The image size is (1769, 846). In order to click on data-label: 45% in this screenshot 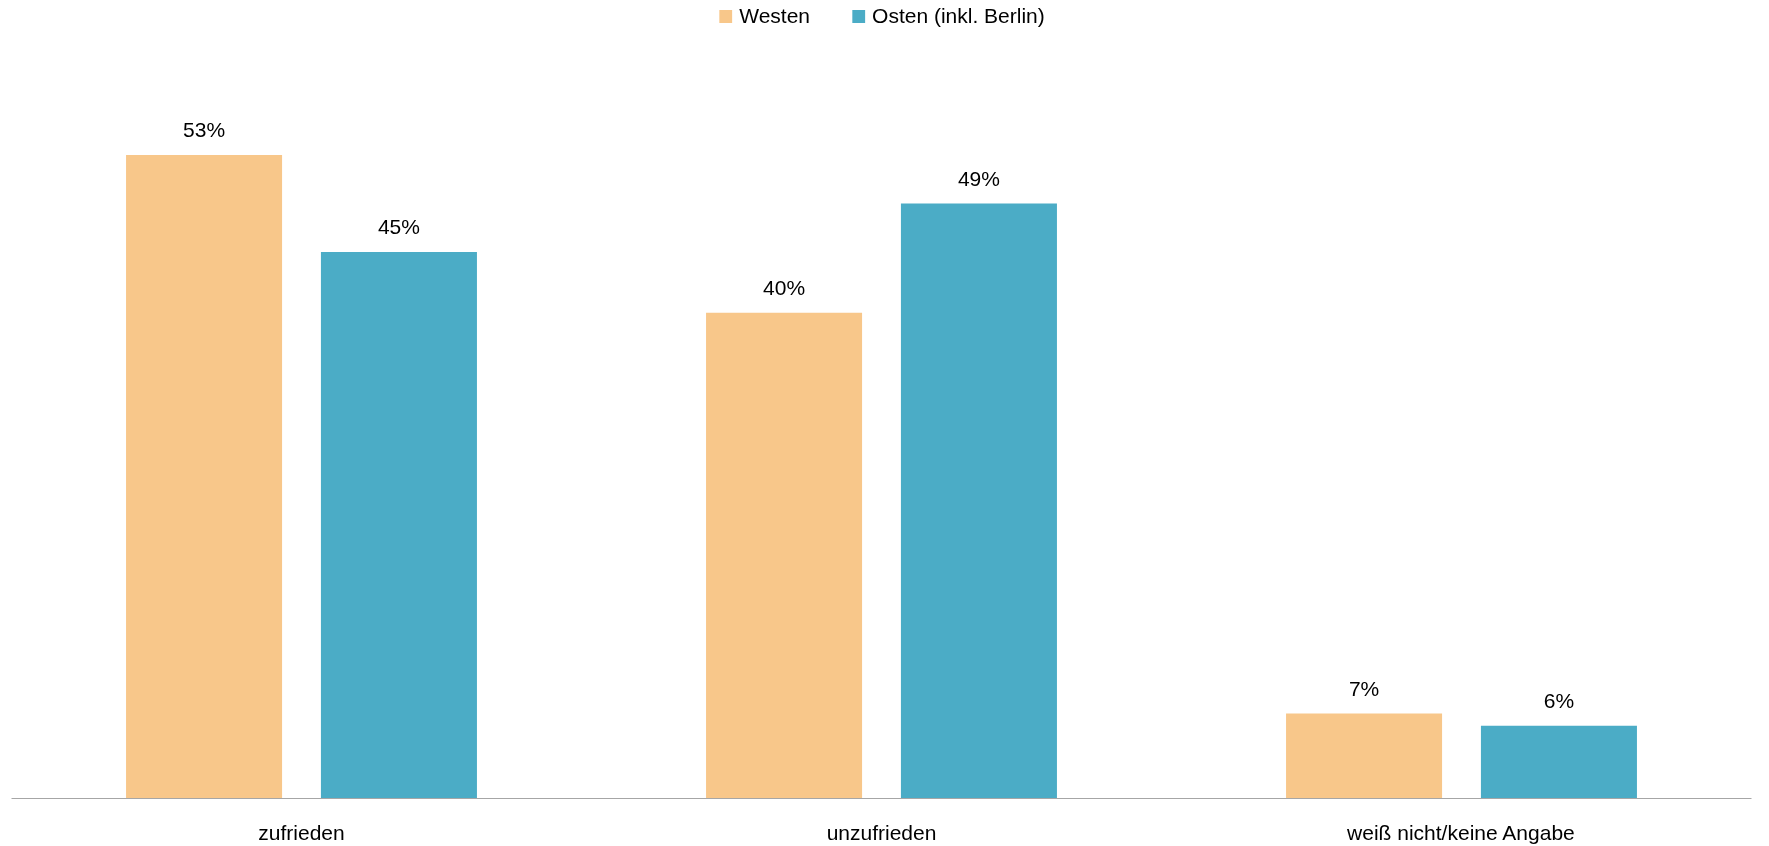, I will do `click(398, 227)`.